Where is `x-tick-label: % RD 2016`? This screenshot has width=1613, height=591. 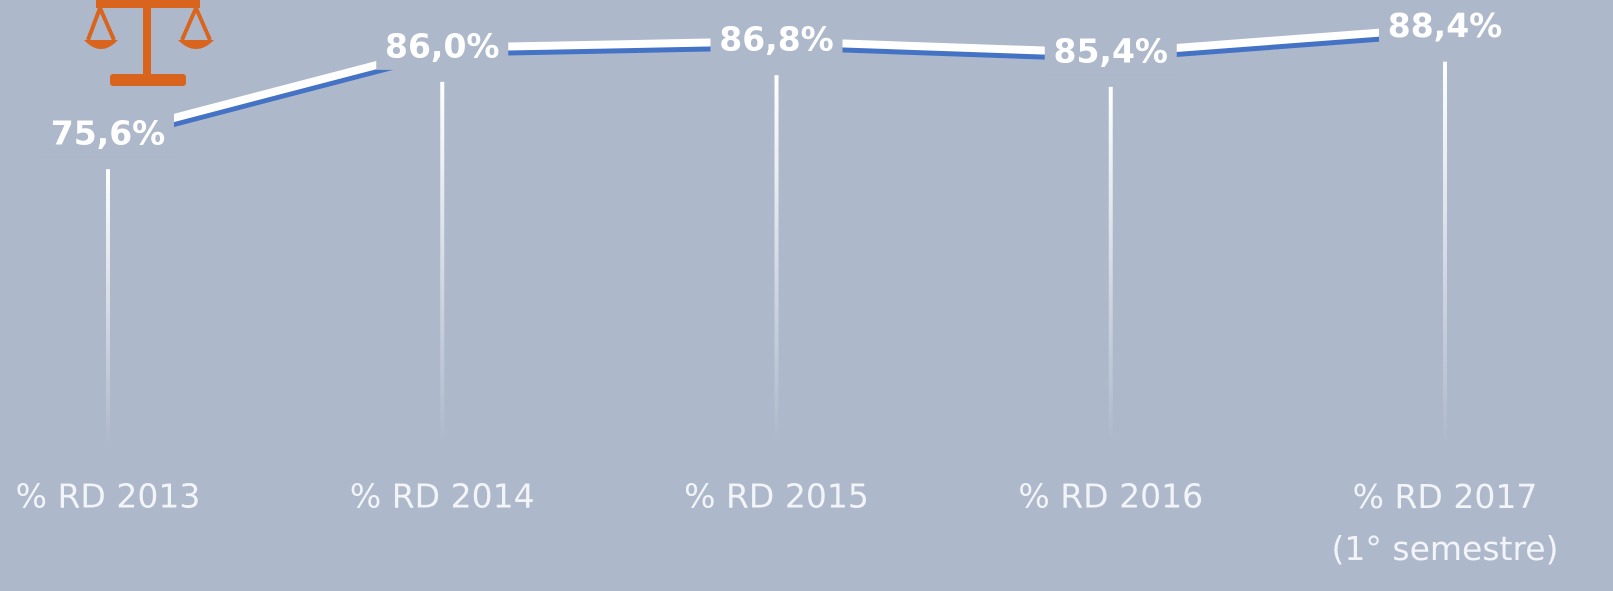 x-tick-label: % RD 2016 is located at coordinates (1110, 496).